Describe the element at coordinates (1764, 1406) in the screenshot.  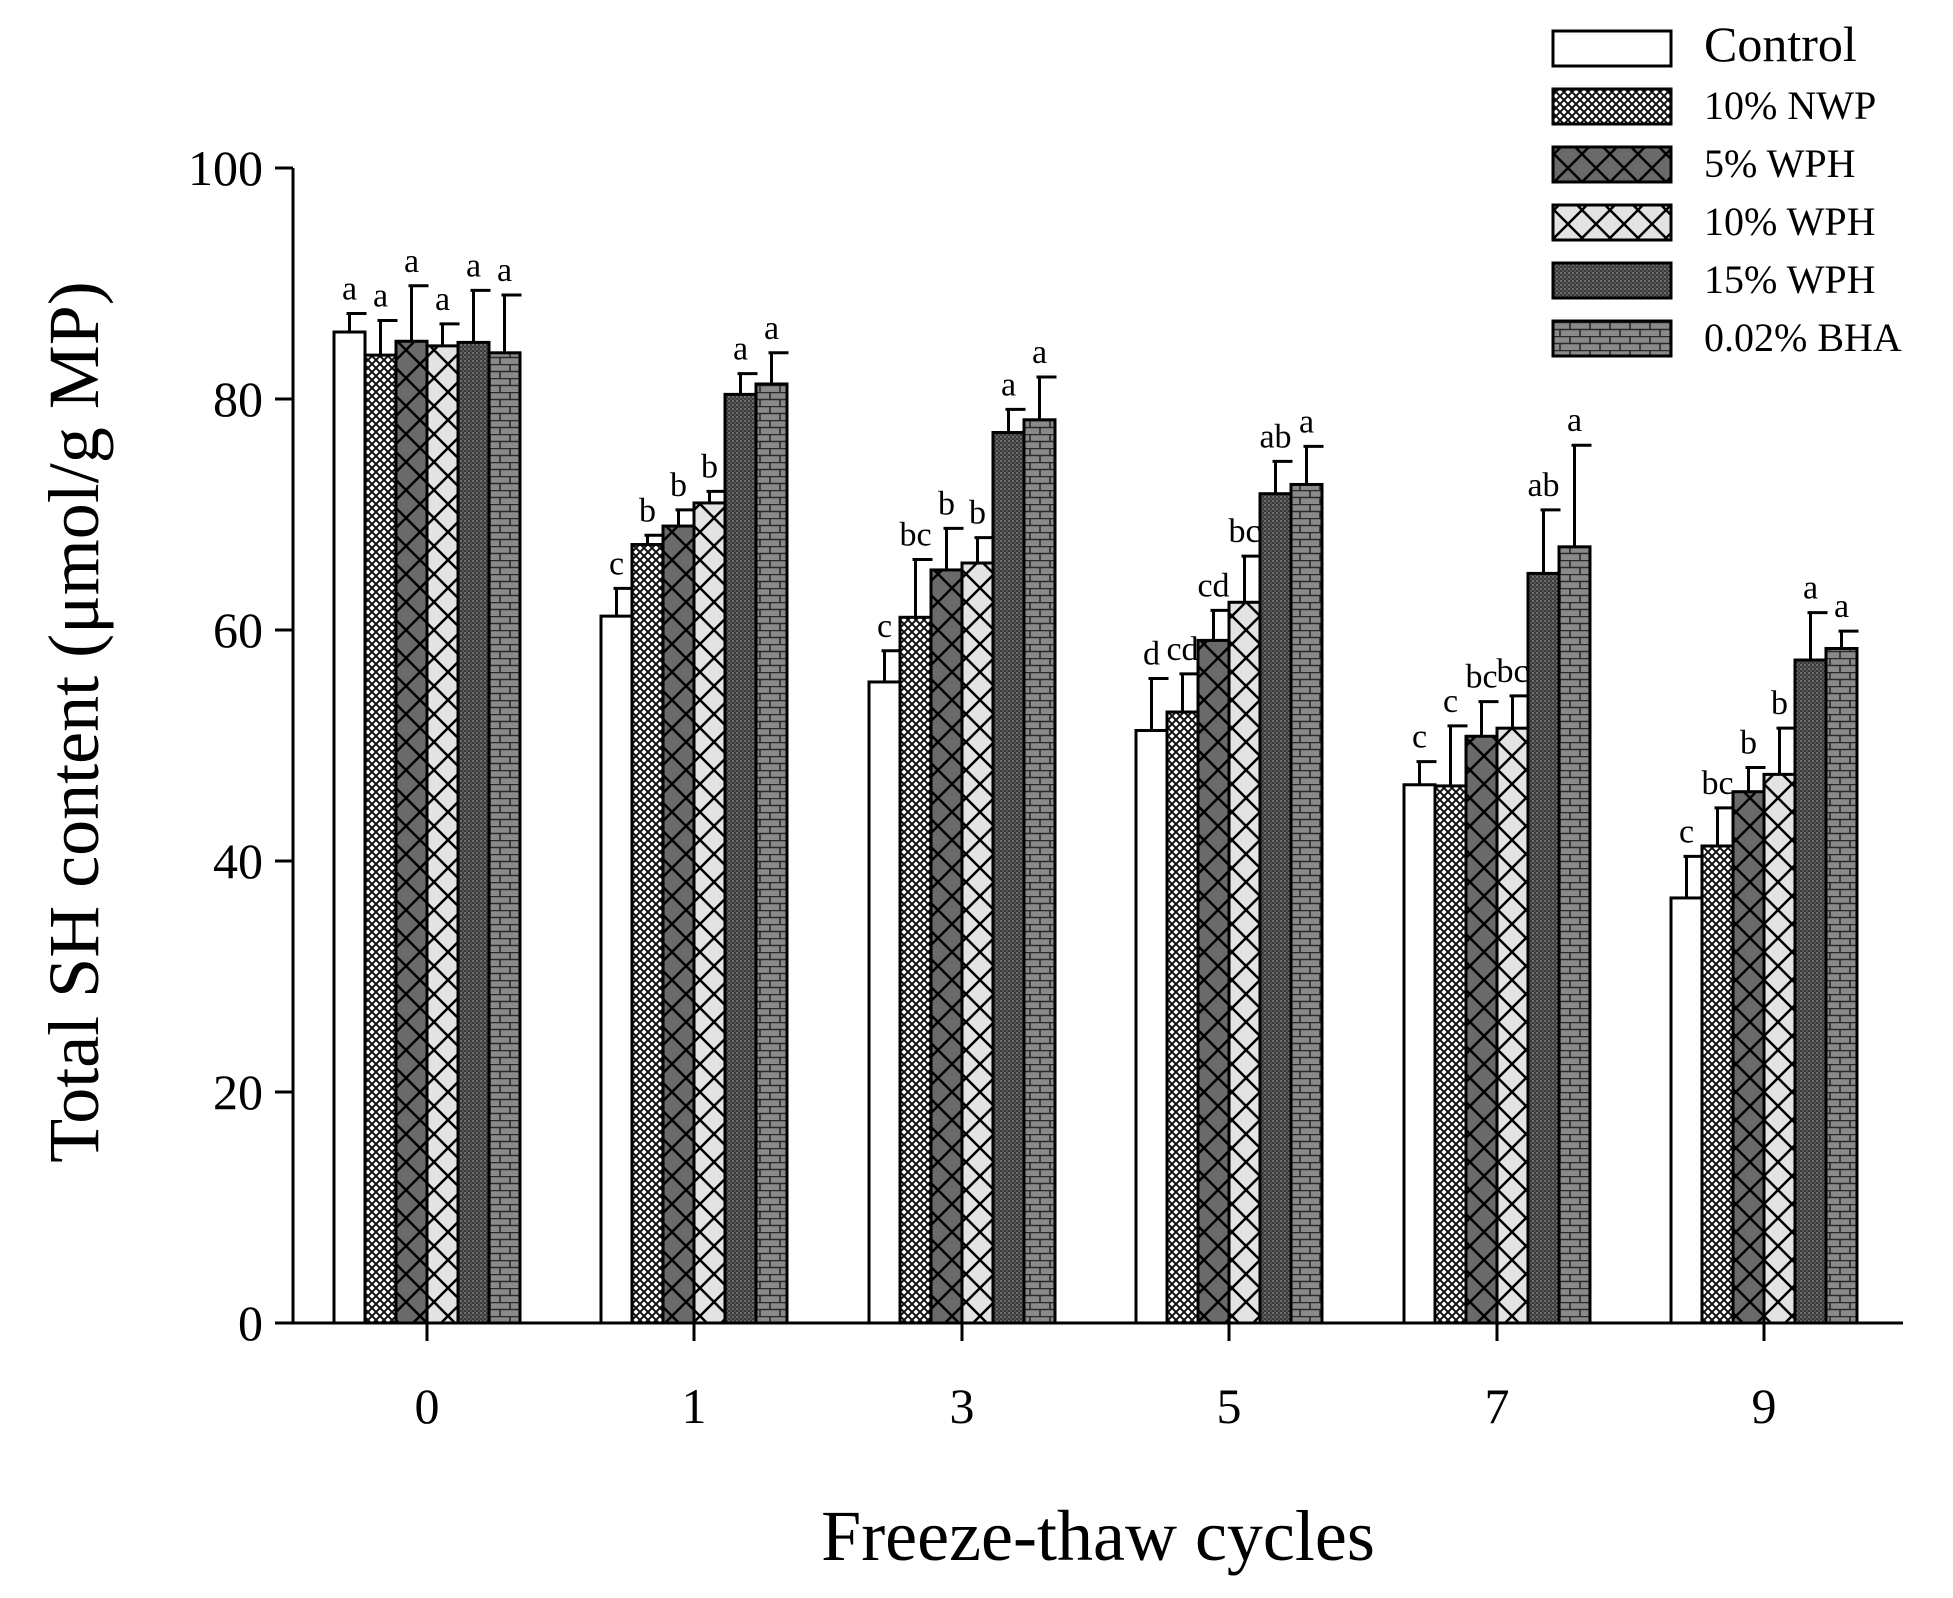
I see `x-tick-label: 9` at that location.